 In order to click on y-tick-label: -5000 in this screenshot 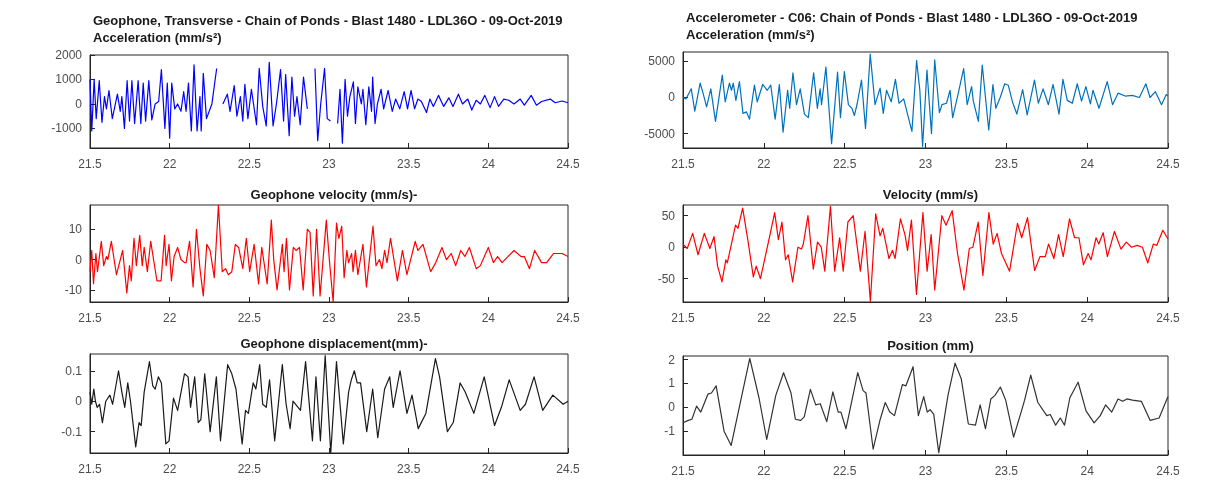, I will do `click(660, 133)`.